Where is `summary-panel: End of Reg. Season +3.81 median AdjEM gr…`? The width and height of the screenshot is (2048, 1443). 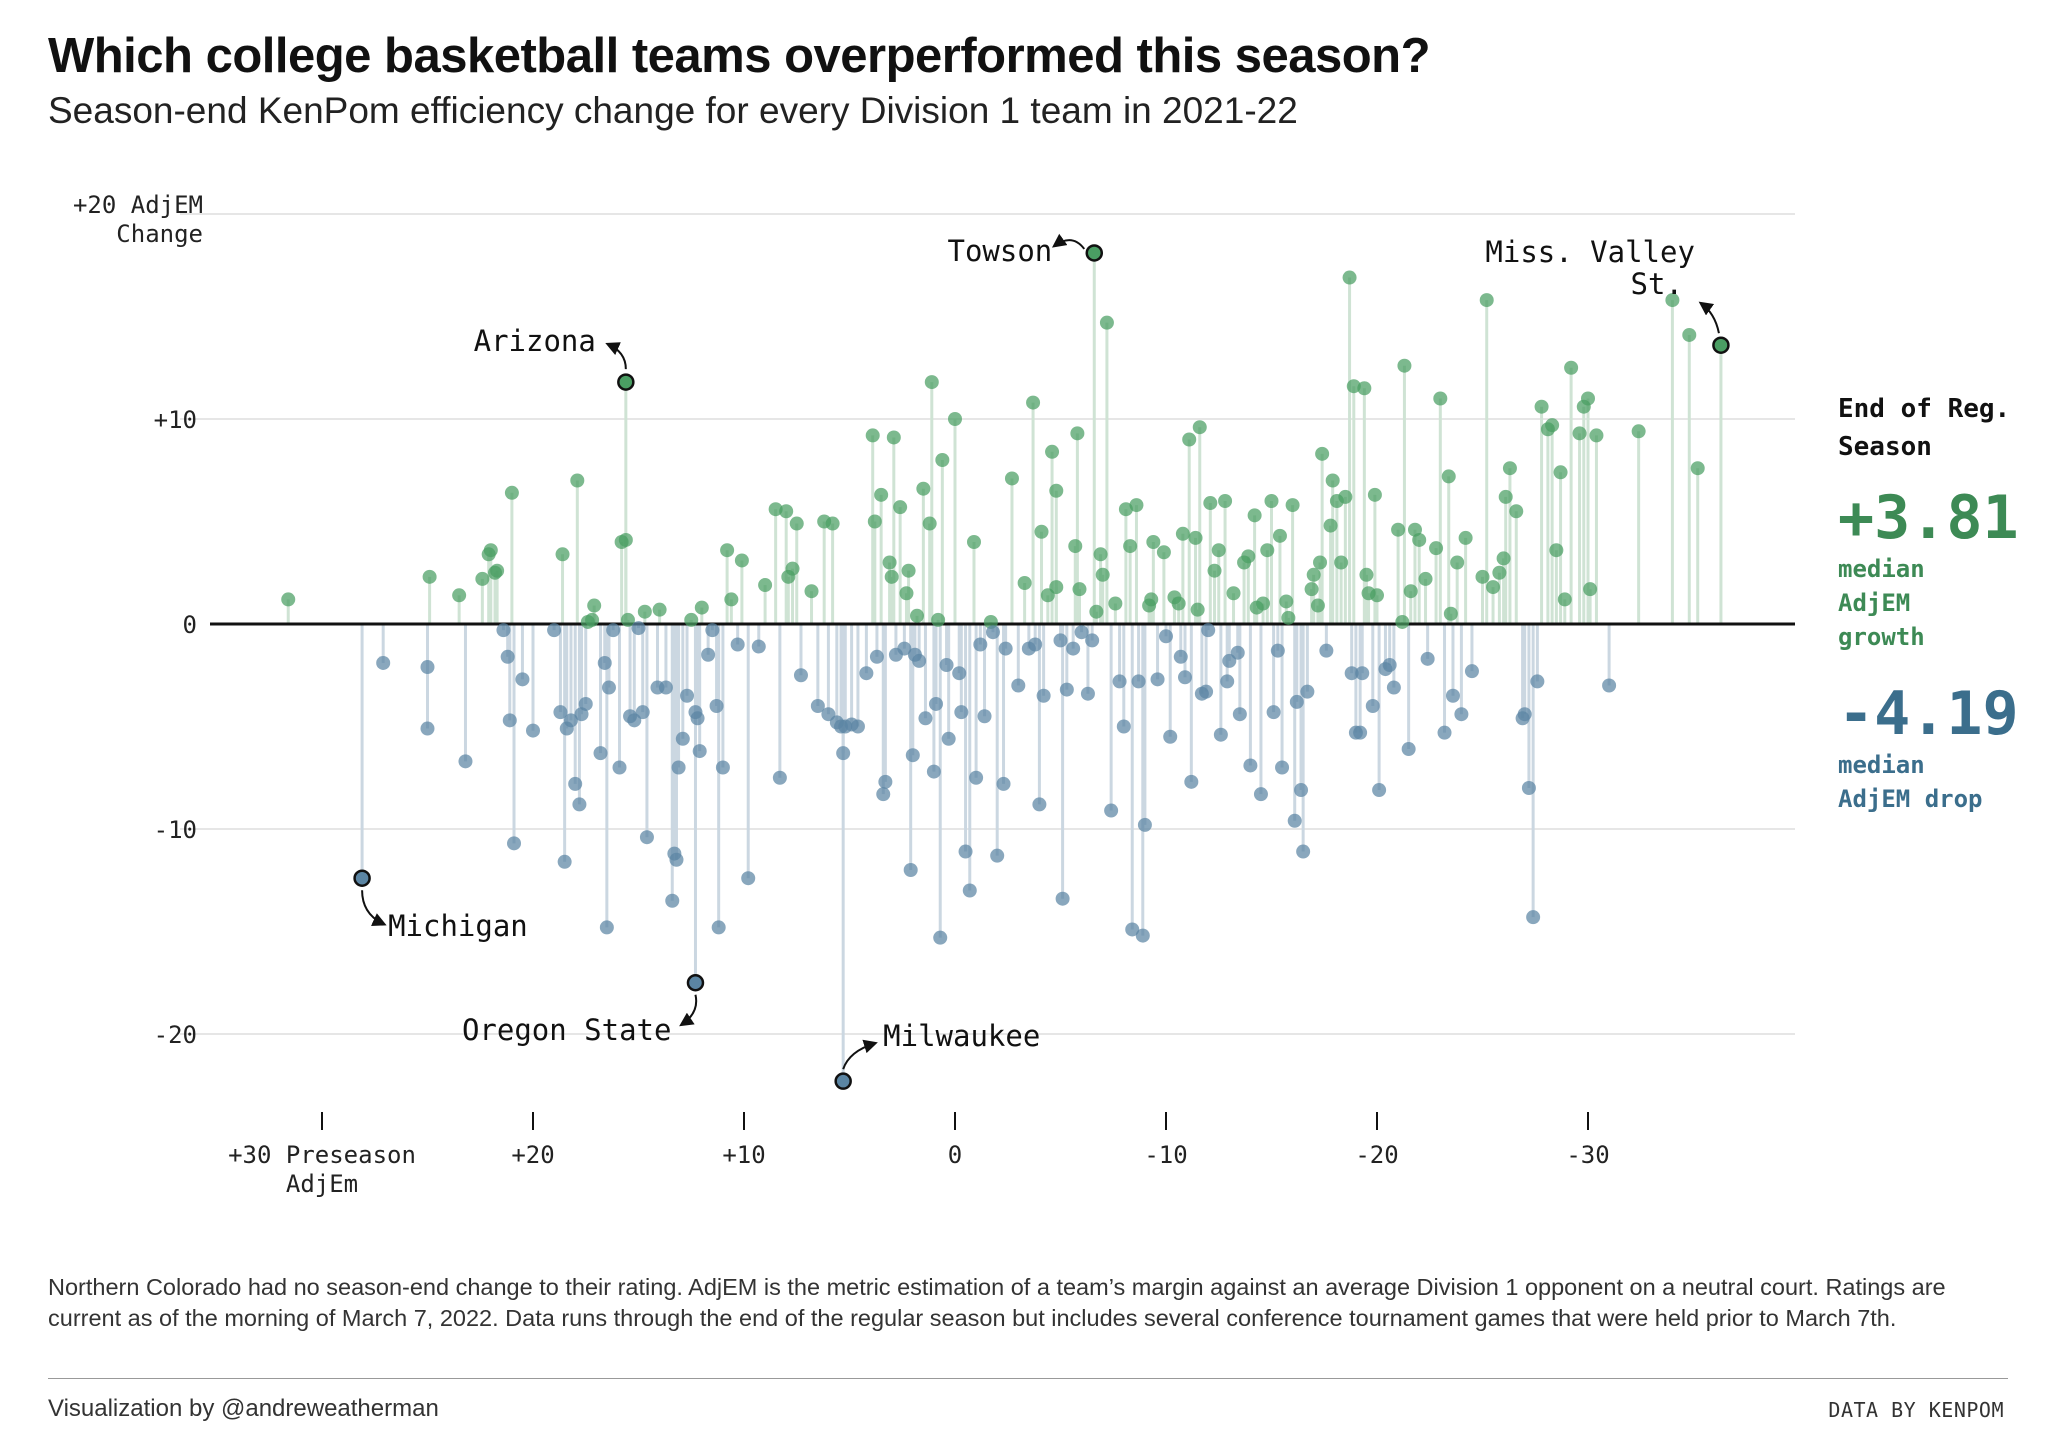
summary-panel: End of Reg. Season +3.81 median AdjEM gr… is located at coordinates (1938, 603).